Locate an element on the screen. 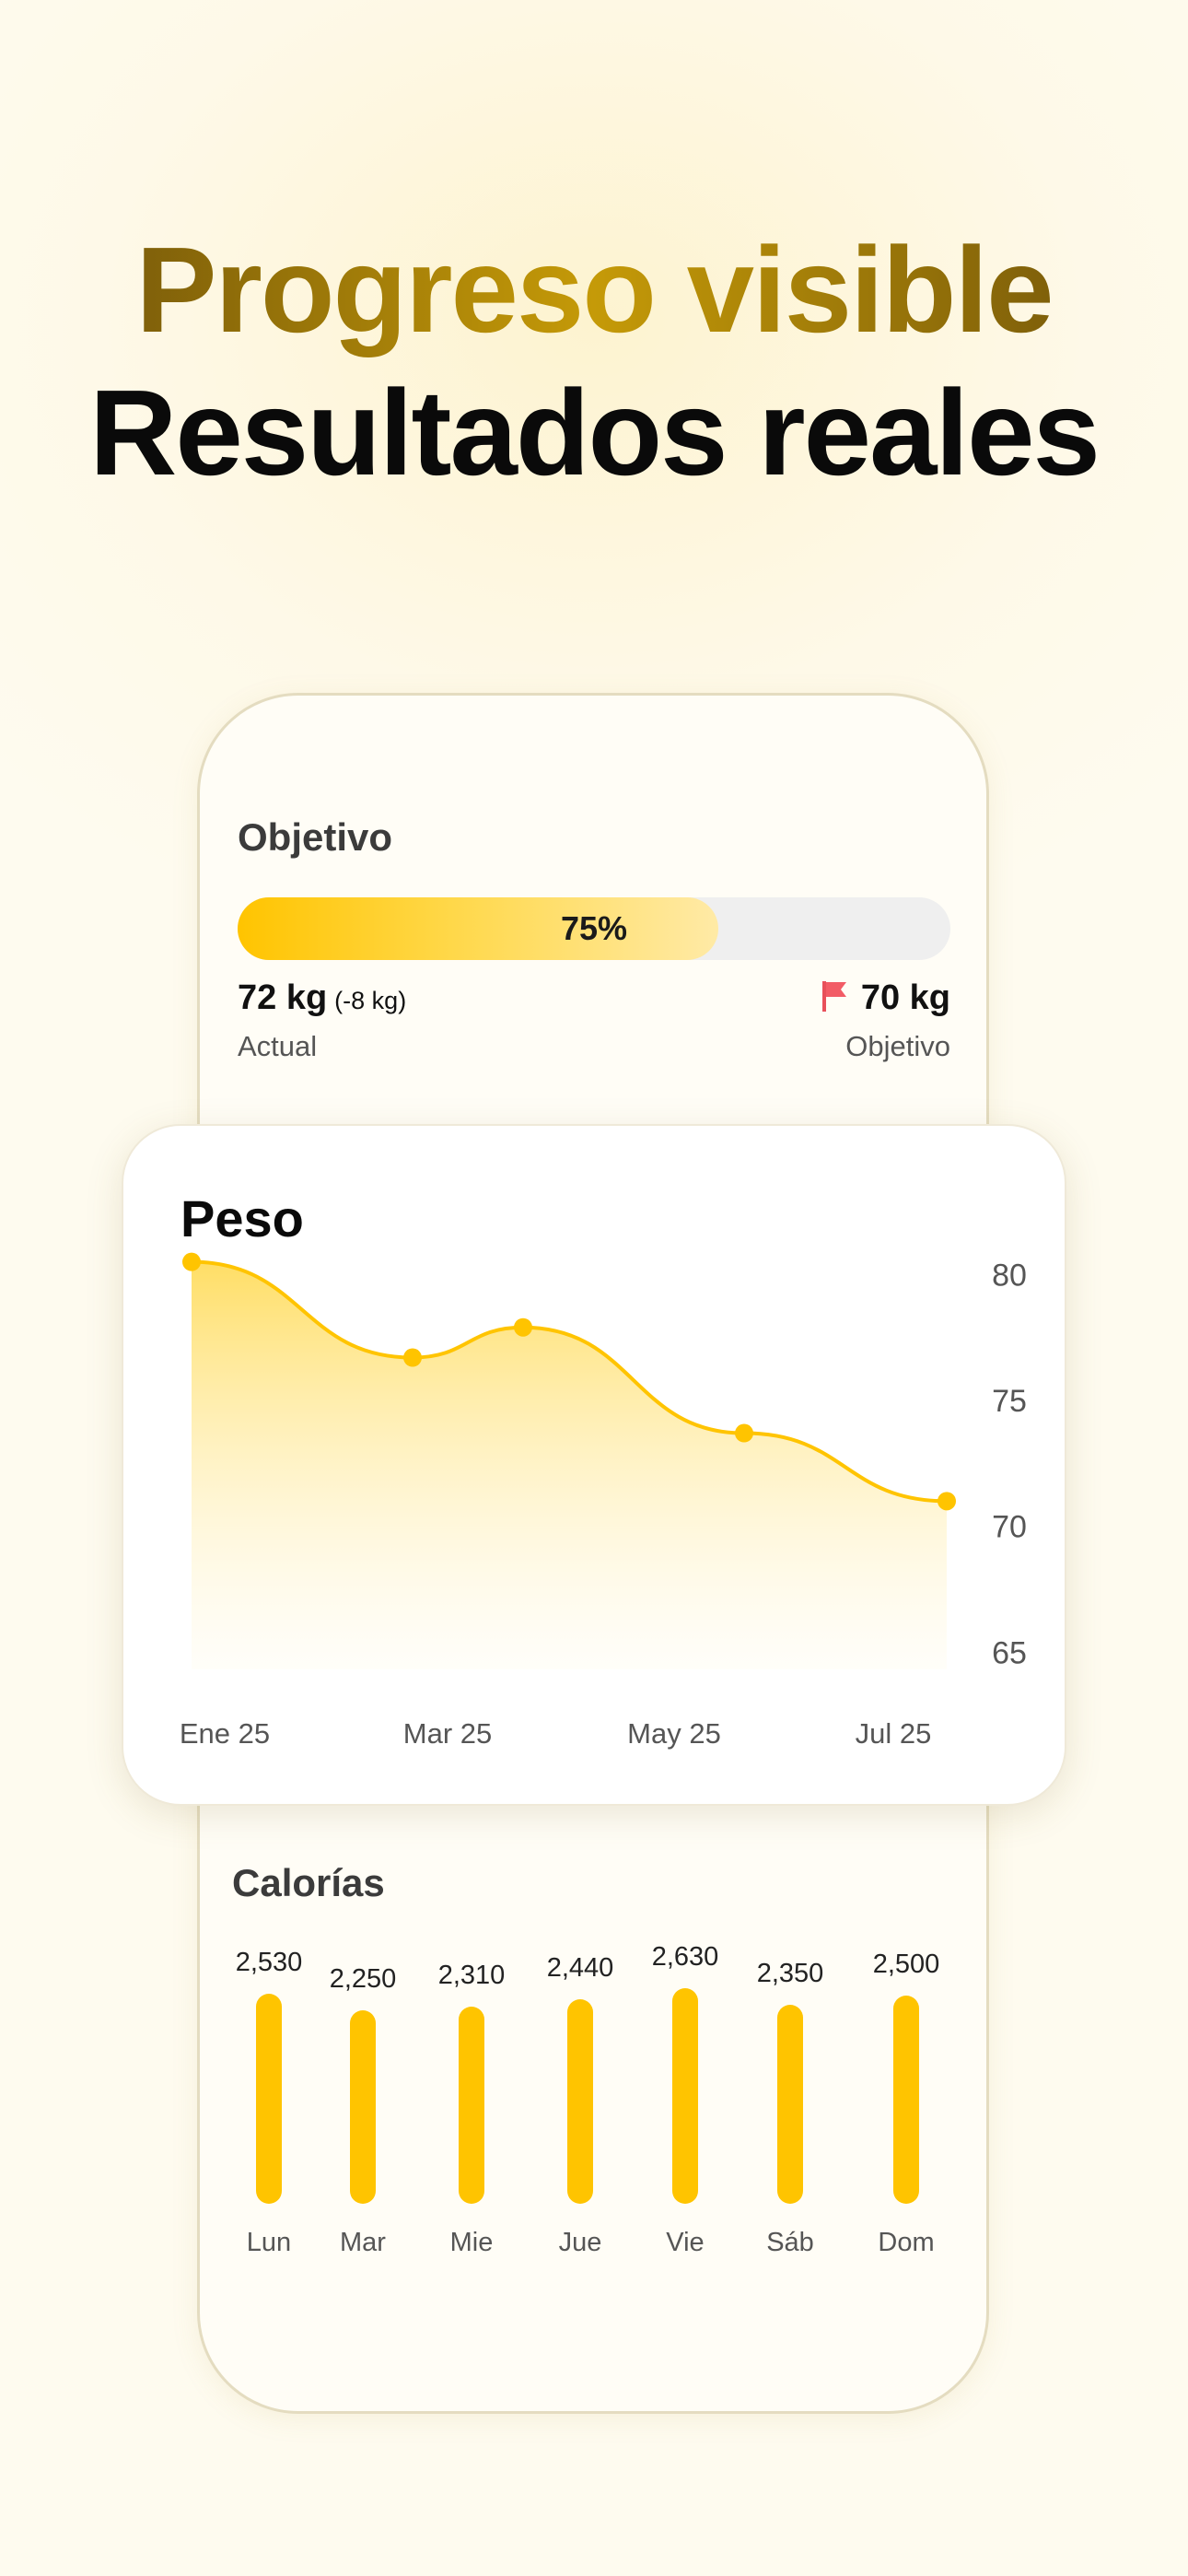 The image size is (1188, 2576). current-weight: 72 kg (-8 kg) is located at coordinates (322, 998).